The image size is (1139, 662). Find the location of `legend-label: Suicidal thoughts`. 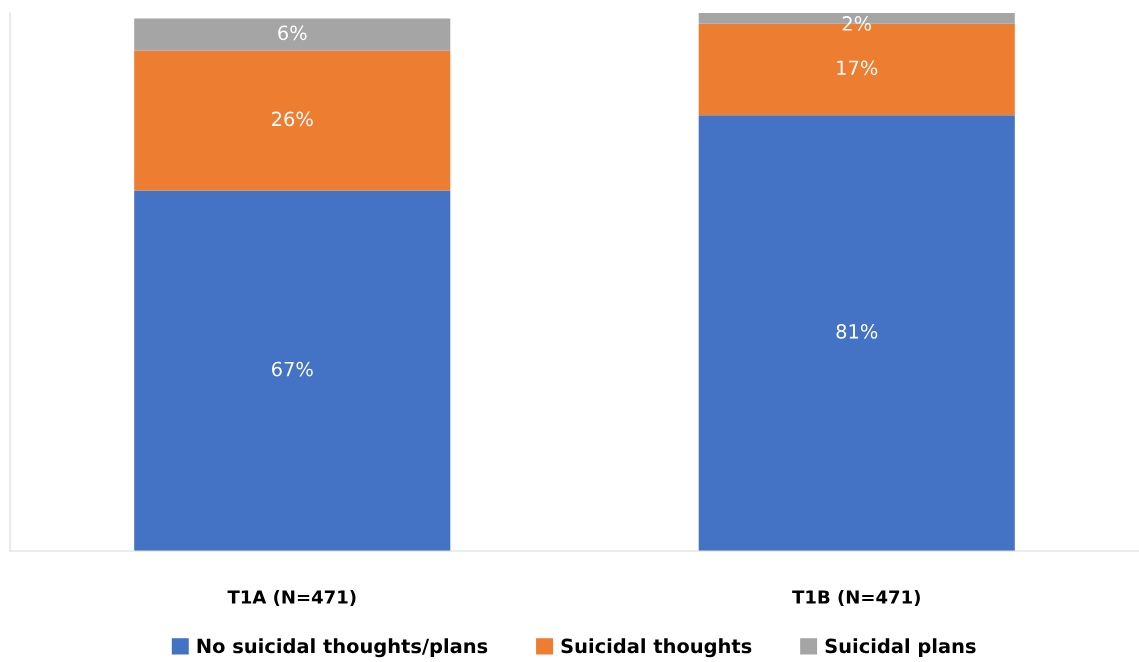

legend-label: Suicidal thoughts is located at coordinates (656, 648).